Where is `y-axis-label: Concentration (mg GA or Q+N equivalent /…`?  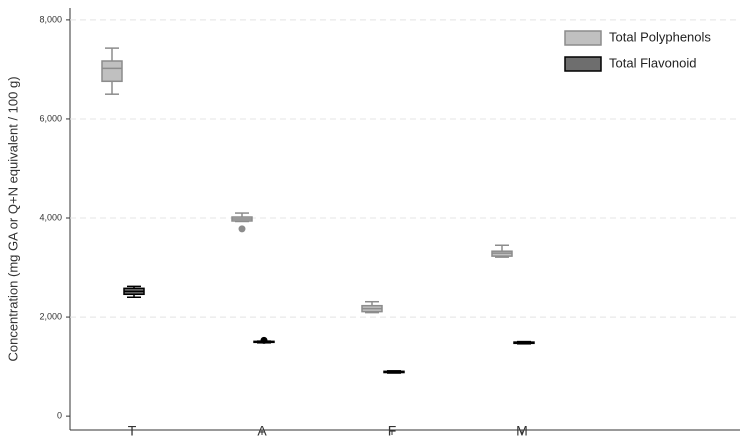 y-axis-label: Concentration (mg GA or Q+N equivalent /… is located at coordinates (12, 218).